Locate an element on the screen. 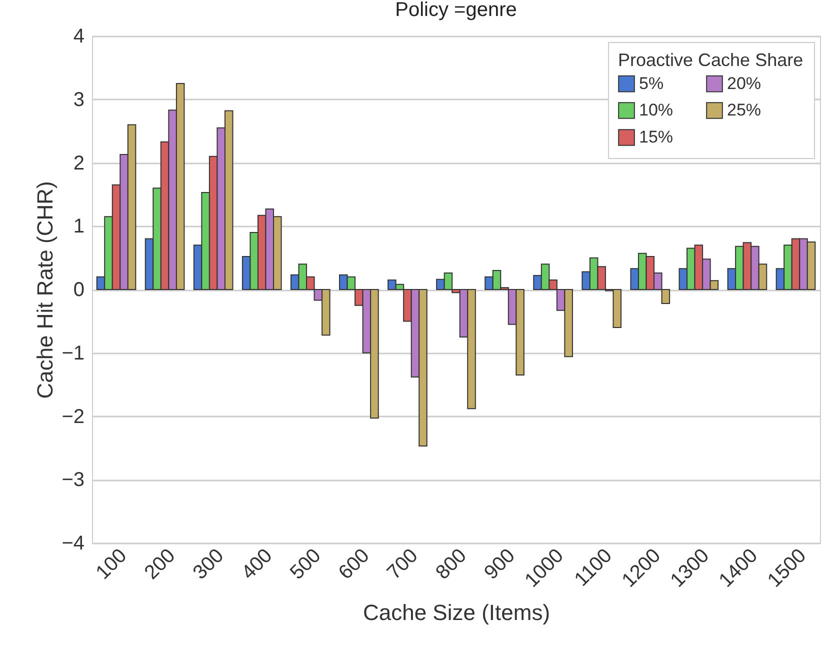  y-tick-label: −1 is located at coordinates (73, 353).